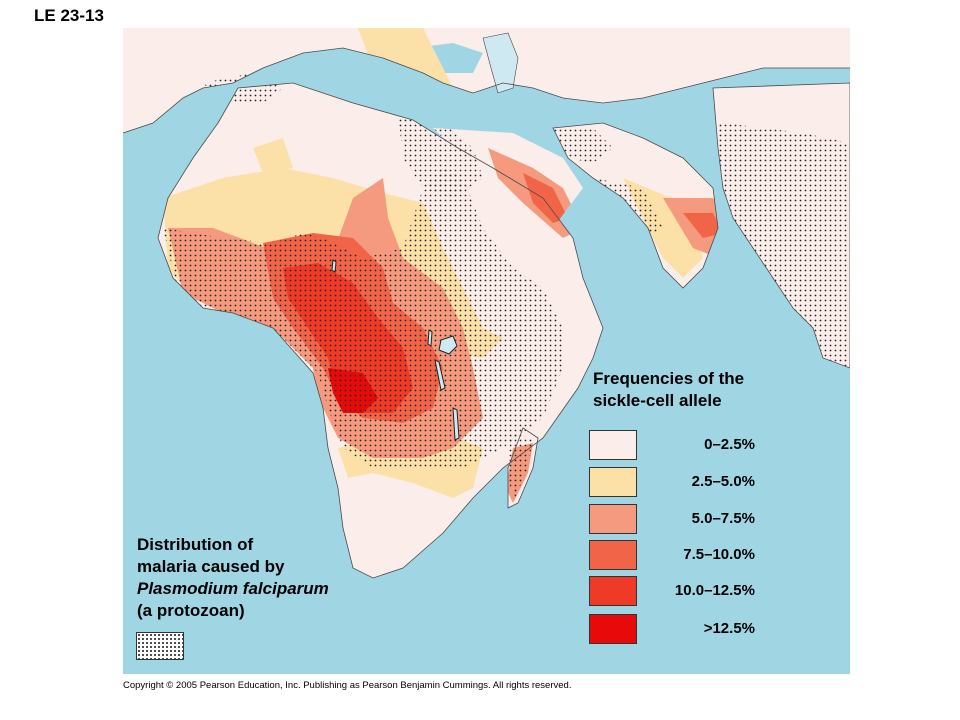  Describe the element at coordinates (723, 518) in the screenshot. I see `legend-label: 5.0–7.5%` at that location.